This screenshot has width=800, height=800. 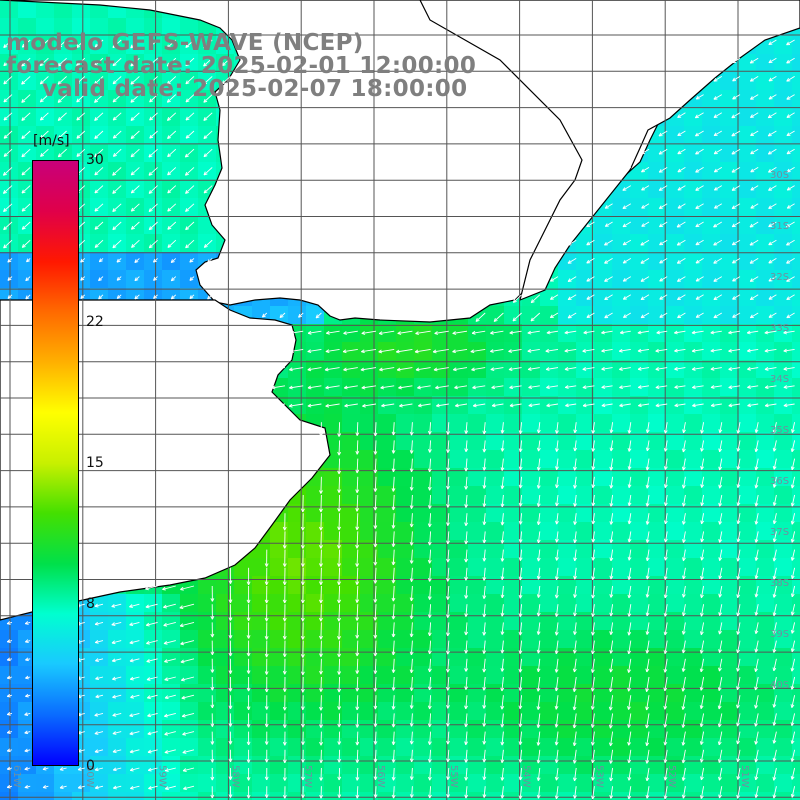 What do you see at coordinates (779, 430) in the screenshot?
I see `latitude-label: 35S` at bounding box center [779, 430].